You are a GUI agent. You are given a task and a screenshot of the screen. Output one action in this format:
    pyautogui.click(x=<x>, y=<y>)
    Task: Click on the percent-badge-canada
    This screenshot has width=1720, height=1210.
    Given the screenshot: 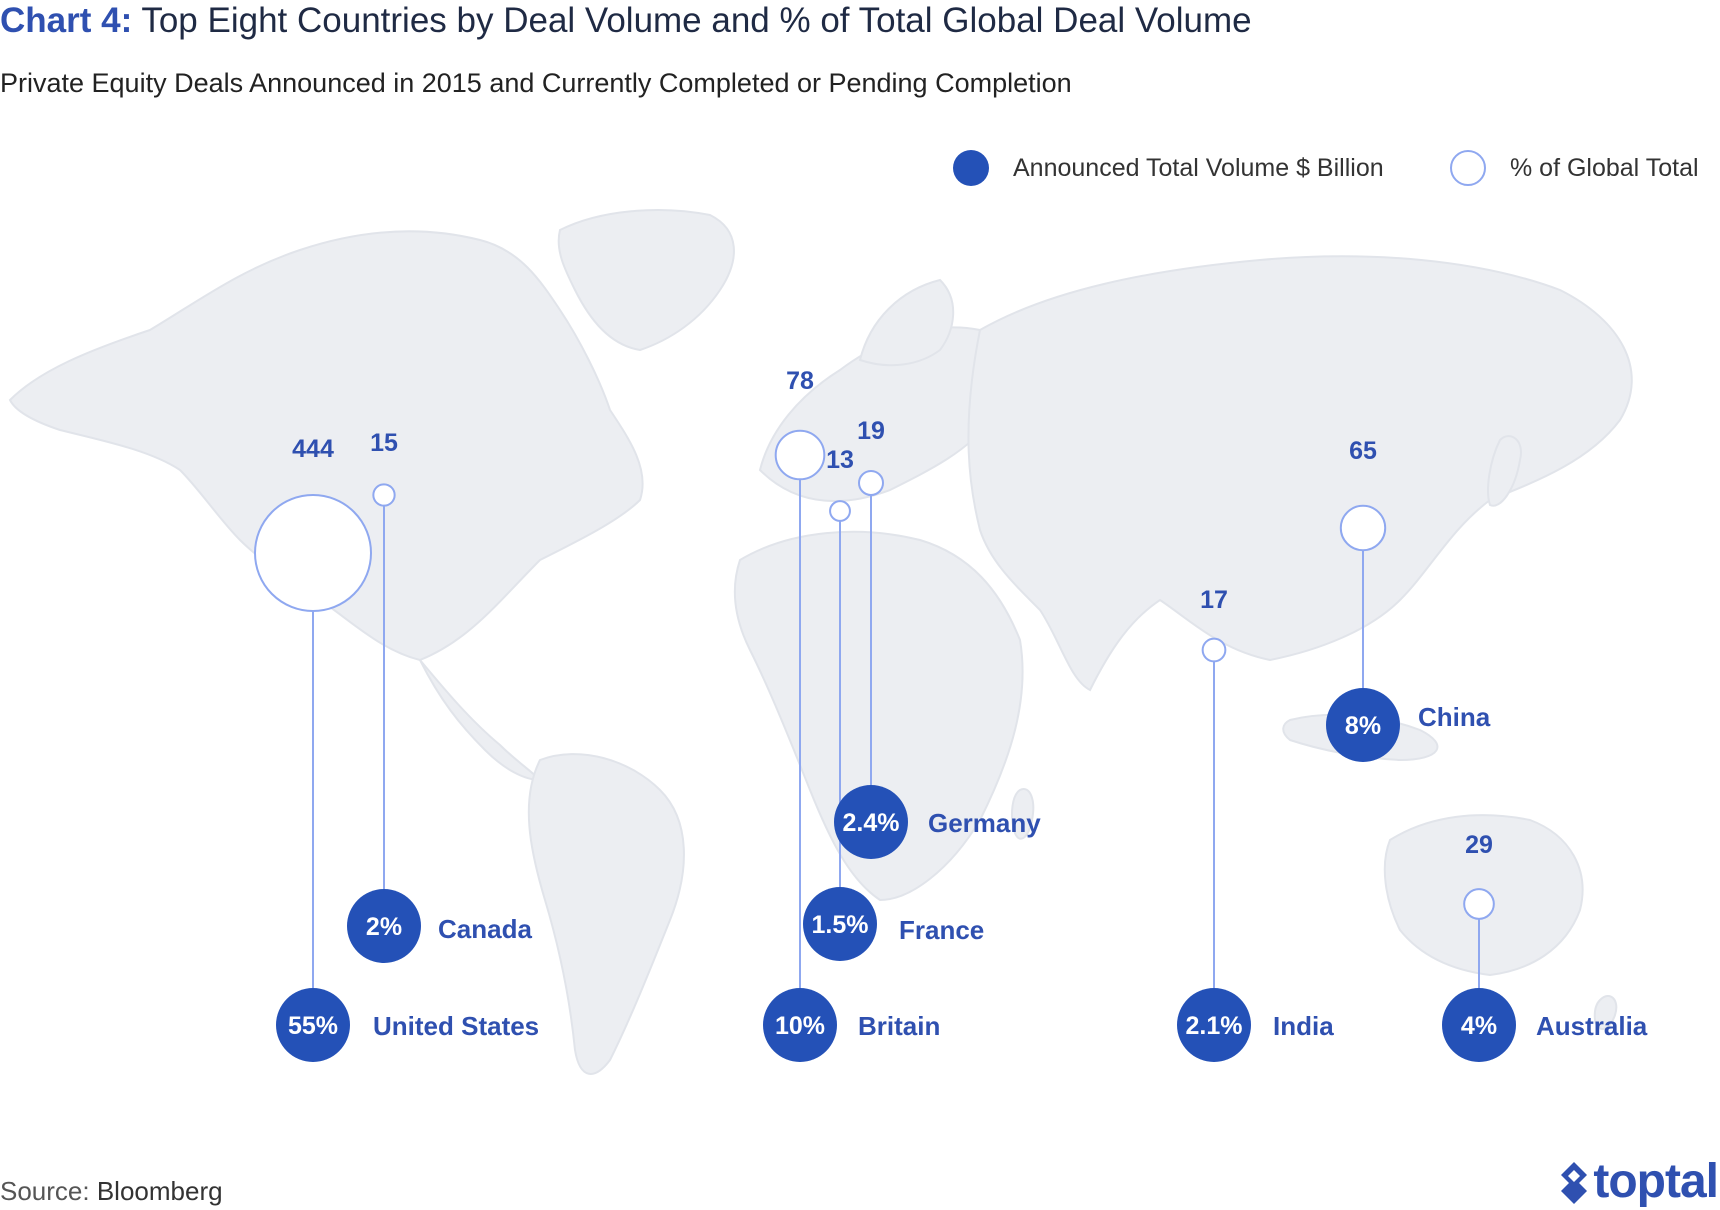 What is the action you would take?
    pyautogui.click(x=384, y=926)
    